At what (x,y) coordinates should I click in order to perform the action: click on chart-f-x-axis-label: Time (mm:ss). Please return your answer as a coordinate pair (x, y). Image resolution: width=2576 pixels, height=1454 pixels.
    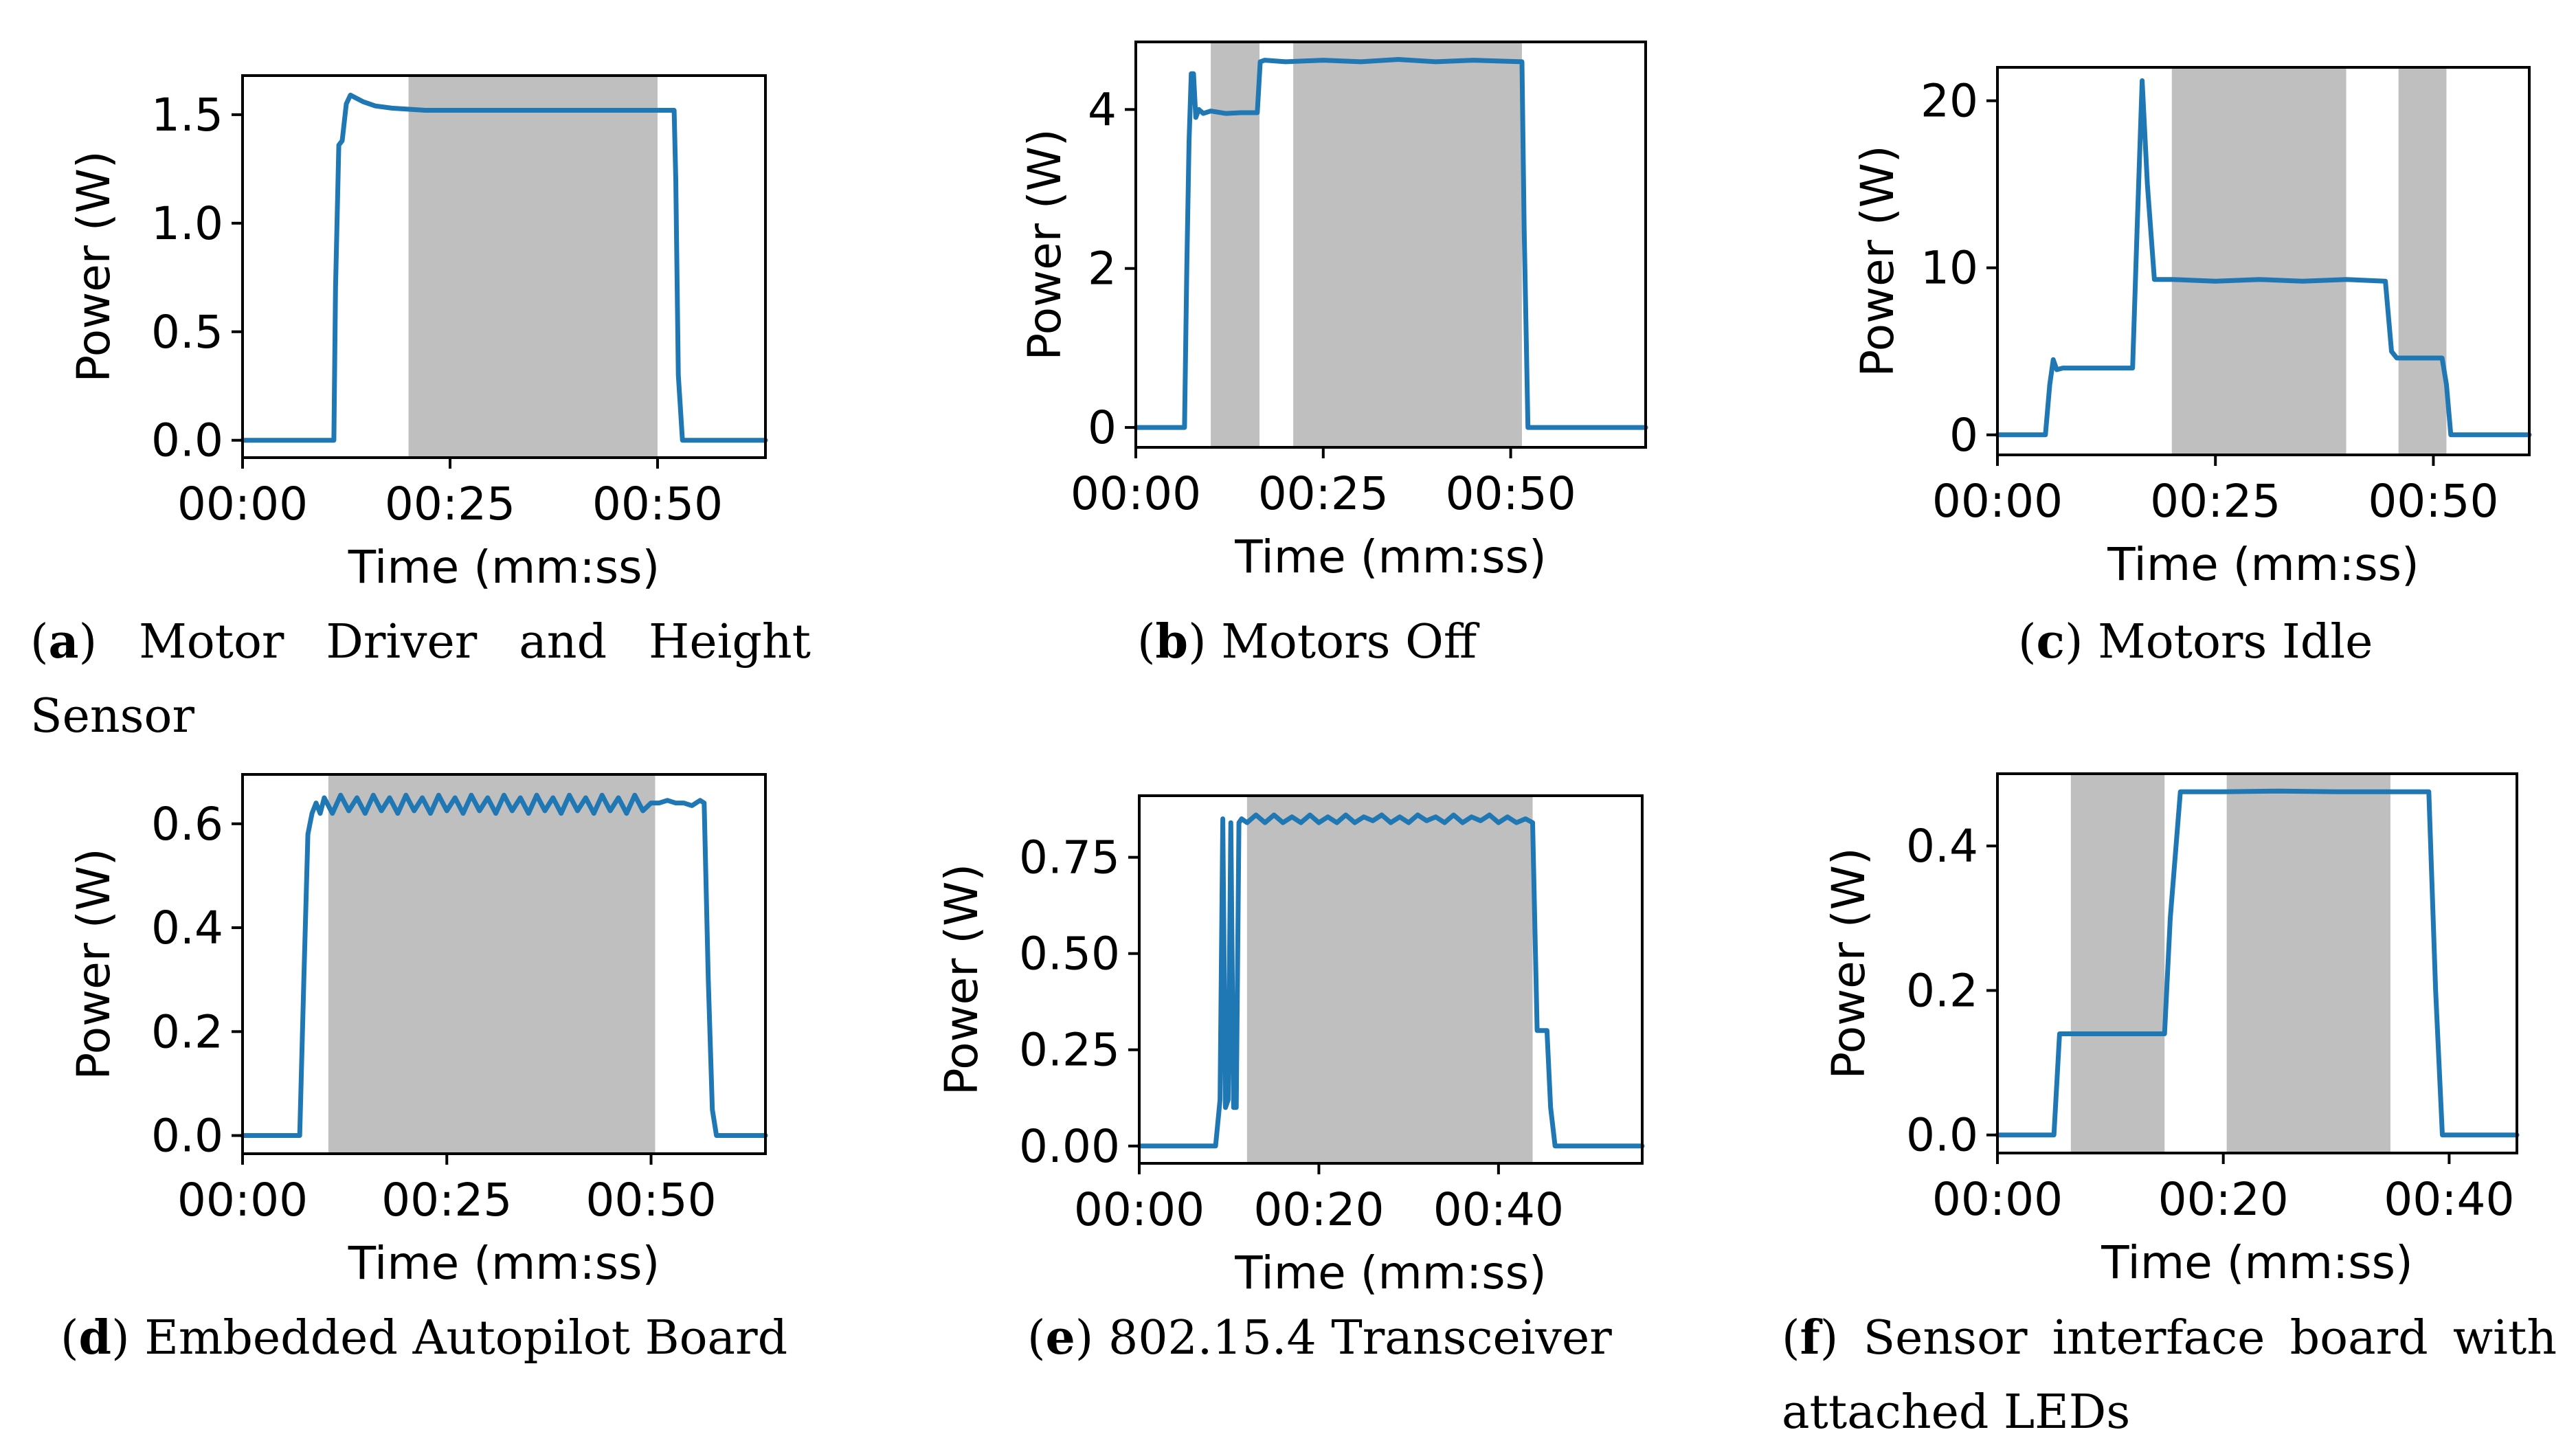
    Looking at the image, I should click on (2257, 1262).